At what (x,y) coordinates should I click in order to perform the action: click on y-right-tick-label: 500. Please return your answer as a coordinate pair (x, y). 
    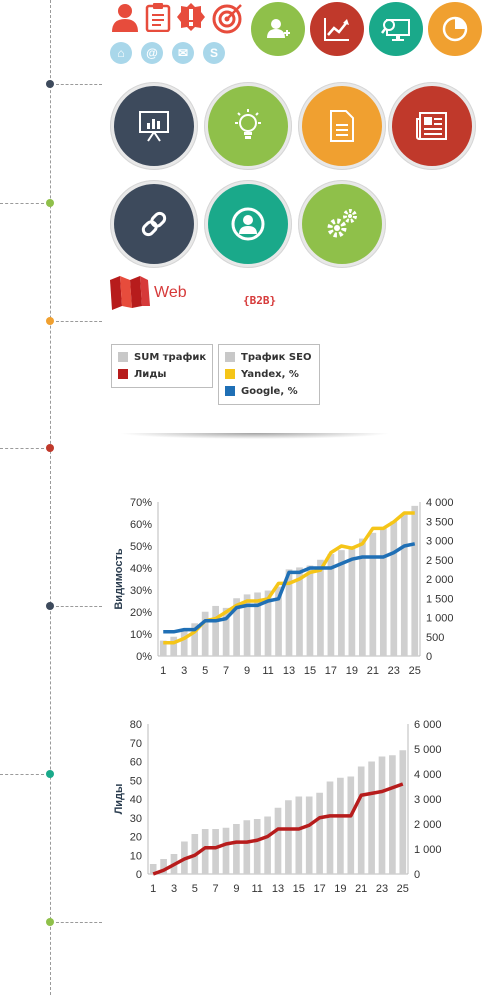
    Looking at the image, I should click on (435, 638).